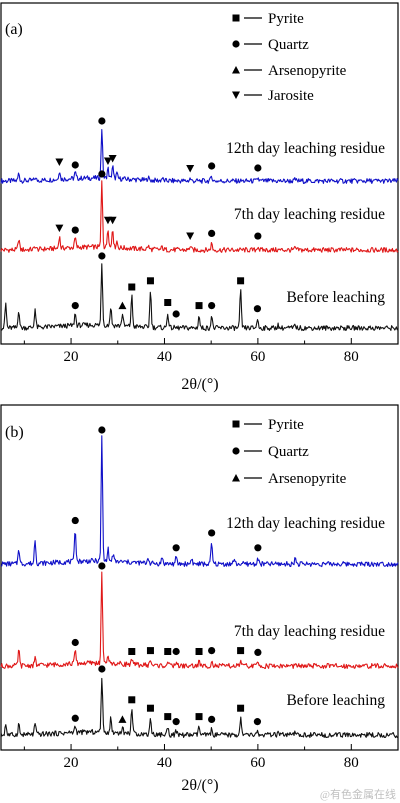  What do you see at coordinates (358, 794) in the screenshot?
I see `watermark: @有色金属在线` at bounding box center [358, 794].